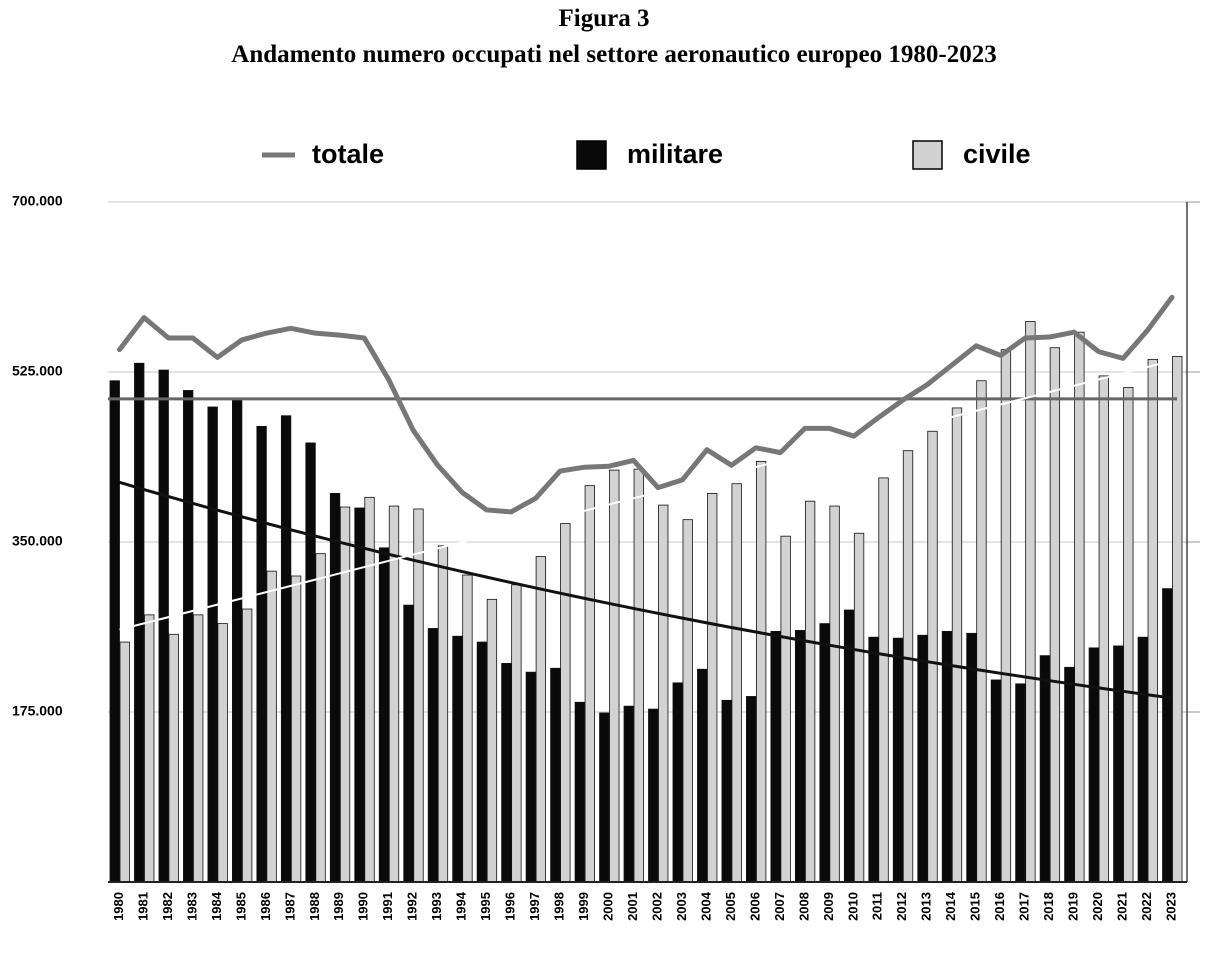  Describe the element at coordinates (997, 154) in the screenshot. I see `legend-label: civile` at that location.